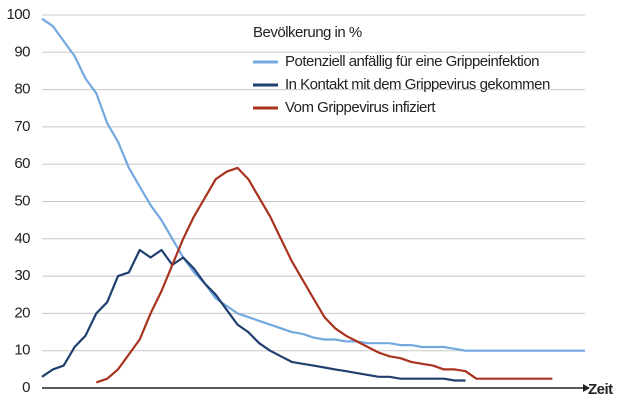 Image resolution: width=623 pixels, height=410 pixels. What do you see at coordinates (586, 388) in the screenshot?
I see `x-axis-arrow` at bounding box center [586, 388].